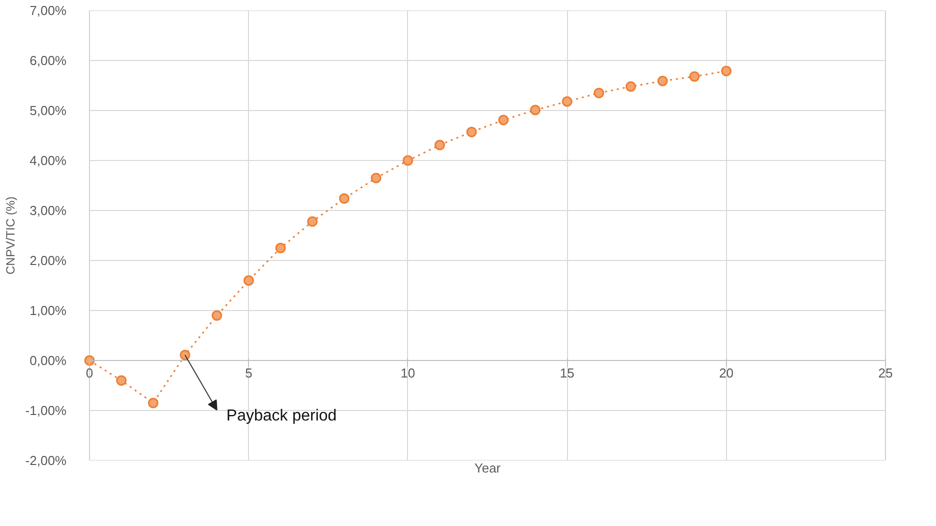  Describe the element at coordinates (46, 460) in the screenshot. I see `y-tick-label: -2,00%` at that location.